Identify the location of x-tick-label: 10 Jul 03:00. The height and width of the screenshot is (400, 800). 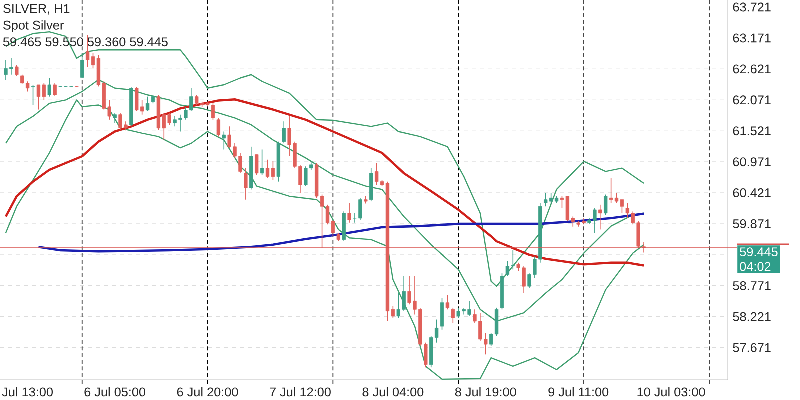
(672, 392).